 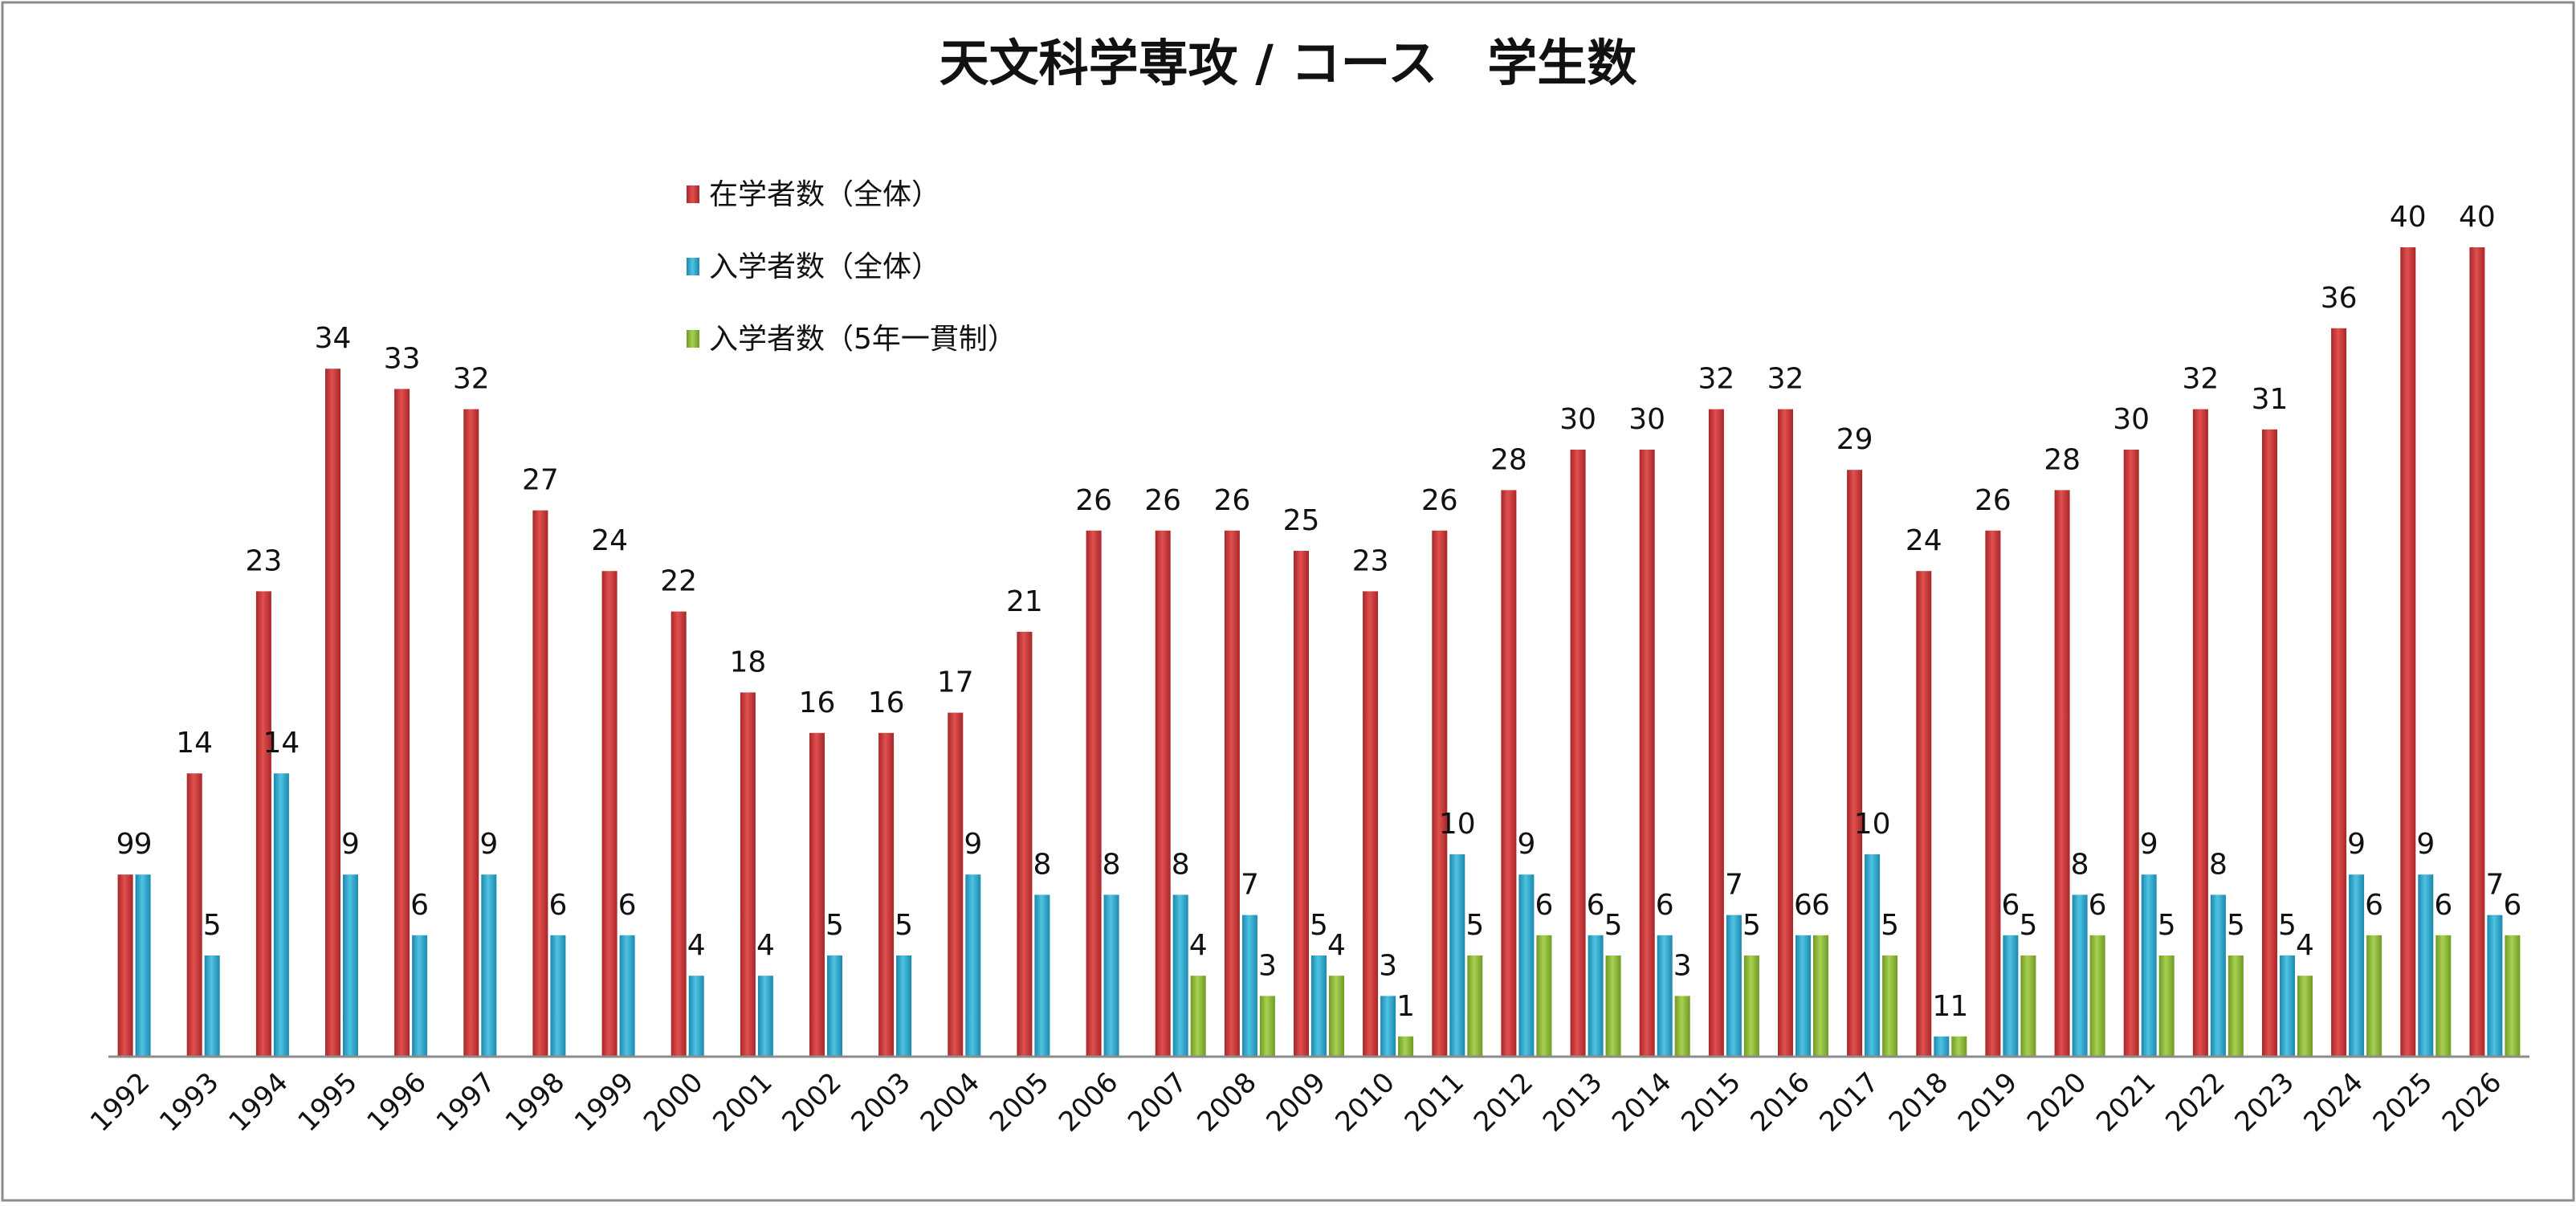 I want to click on bar-admitted-2010, so click(x=1388, y=1026).